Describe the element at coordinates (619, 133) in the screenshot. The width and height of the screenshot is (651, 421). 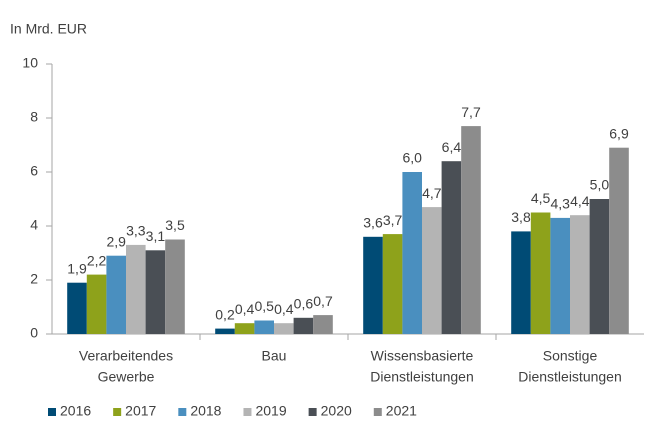
I see `value-label: 6,9` at that location.